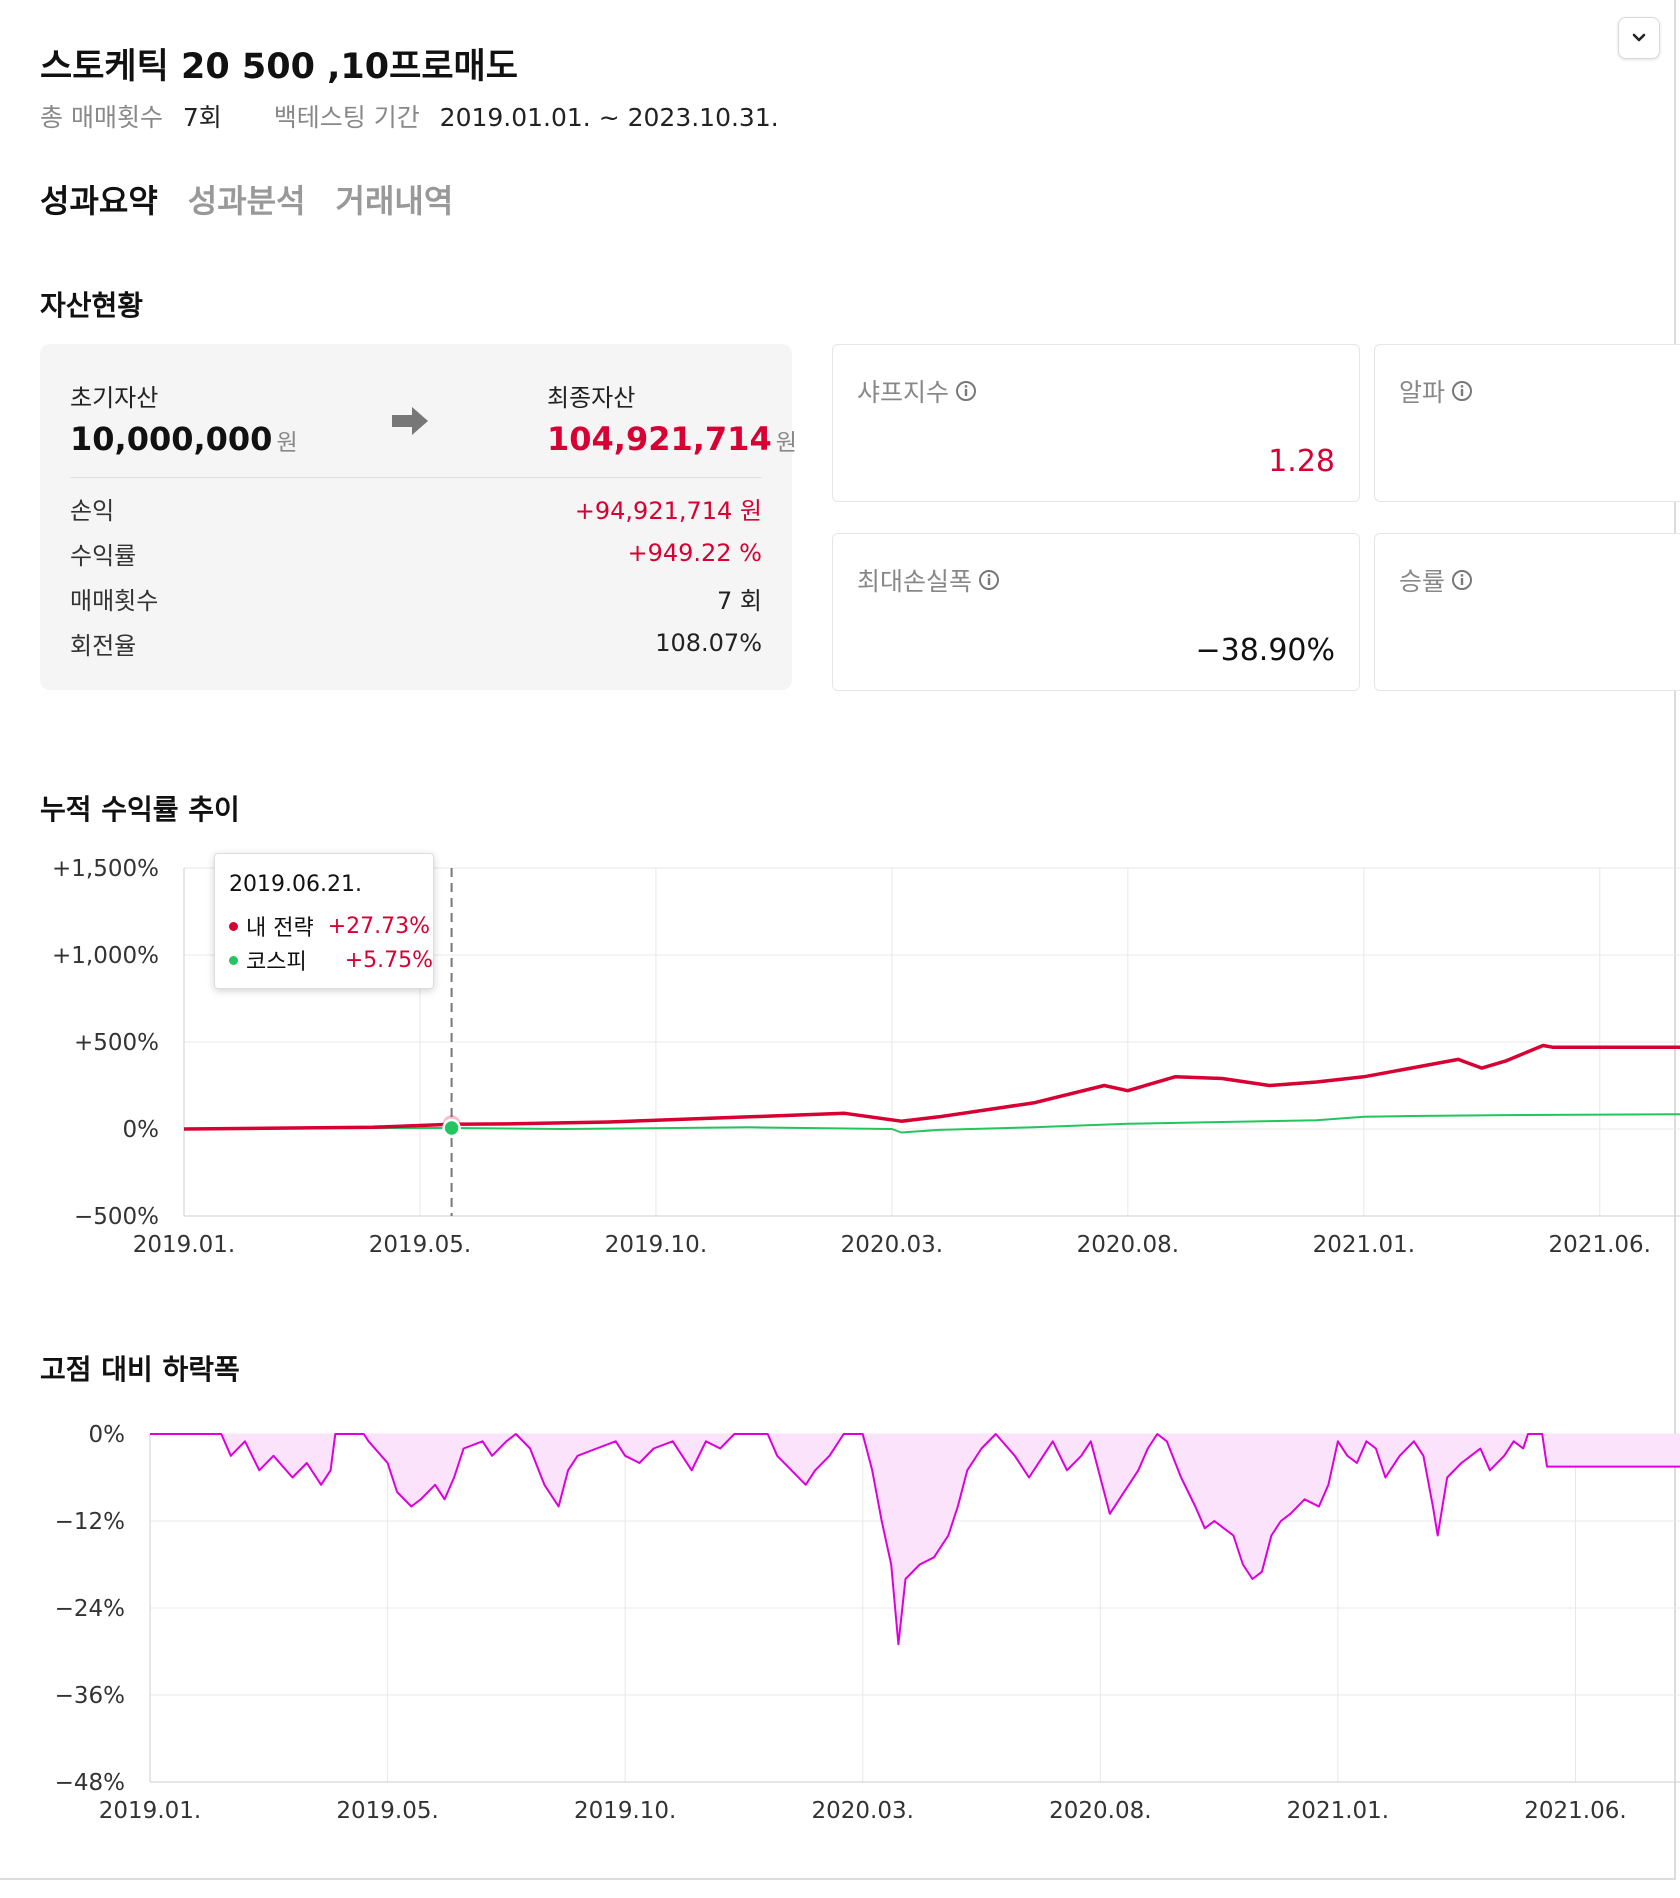 The width and height of the screenshot is (1680, 1898). I want to click on sharpe-label-group: 샤프지수, so click(917, 391).